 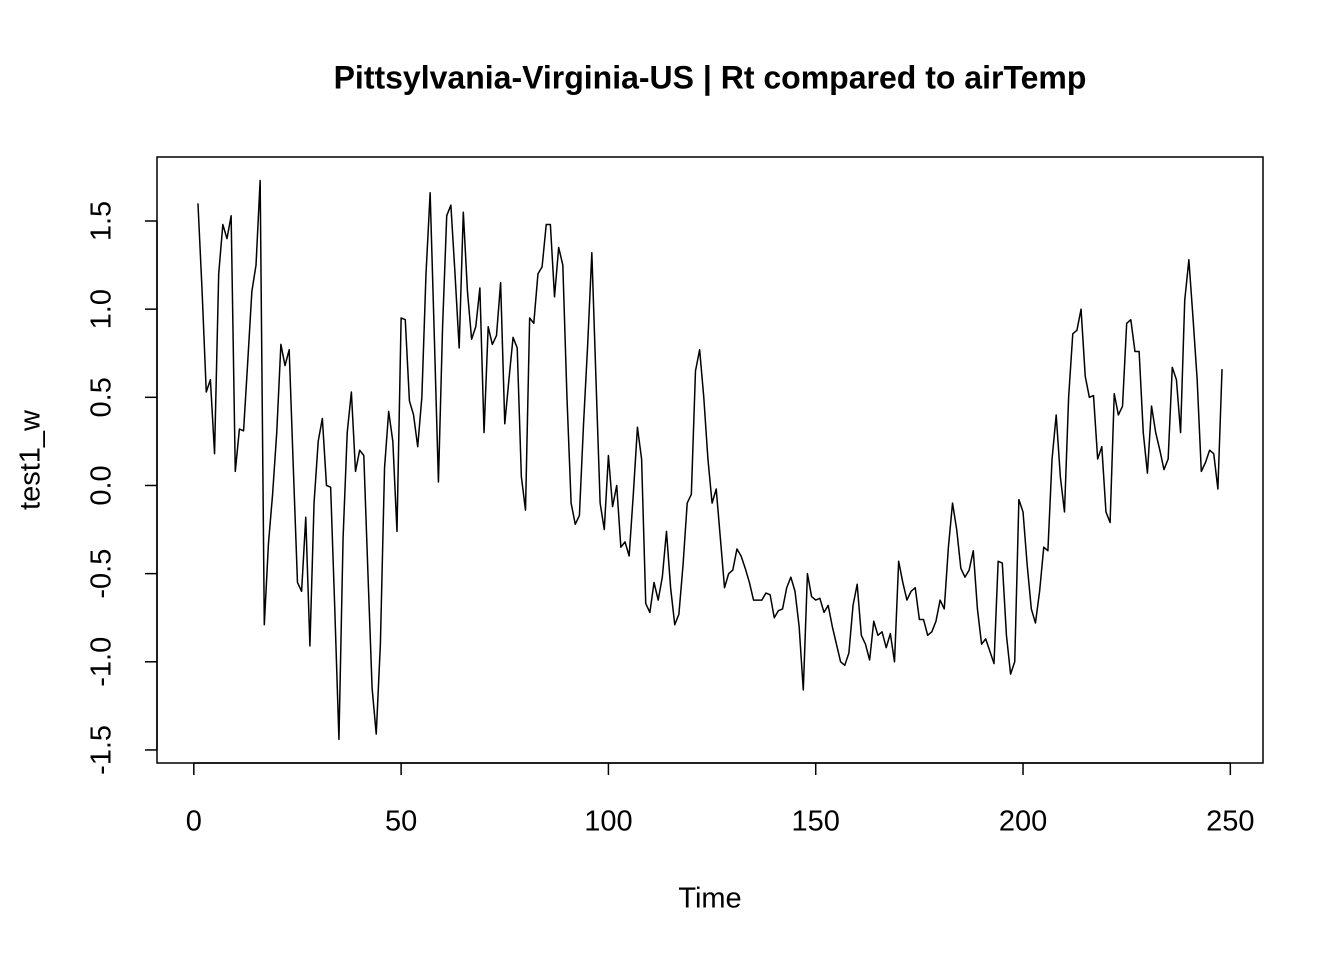 I want to click on y-axis-label: test1_w, so click(x=31, y=459).